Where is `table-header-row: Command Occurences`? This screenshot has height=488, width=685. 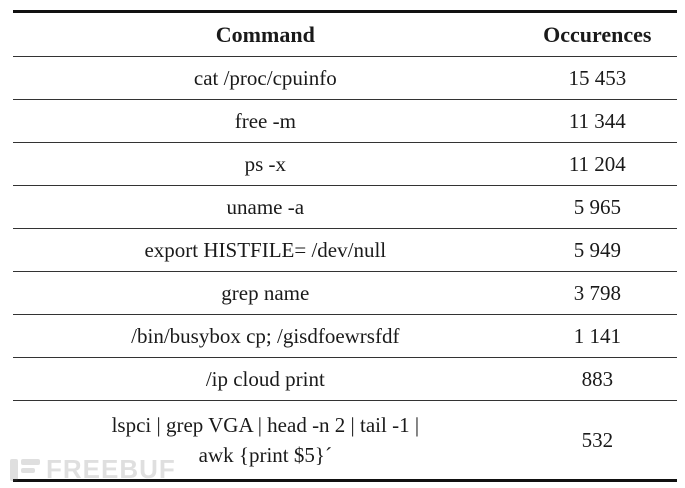 table-header-row: Command Occurences is located at coordinates (345, 35).